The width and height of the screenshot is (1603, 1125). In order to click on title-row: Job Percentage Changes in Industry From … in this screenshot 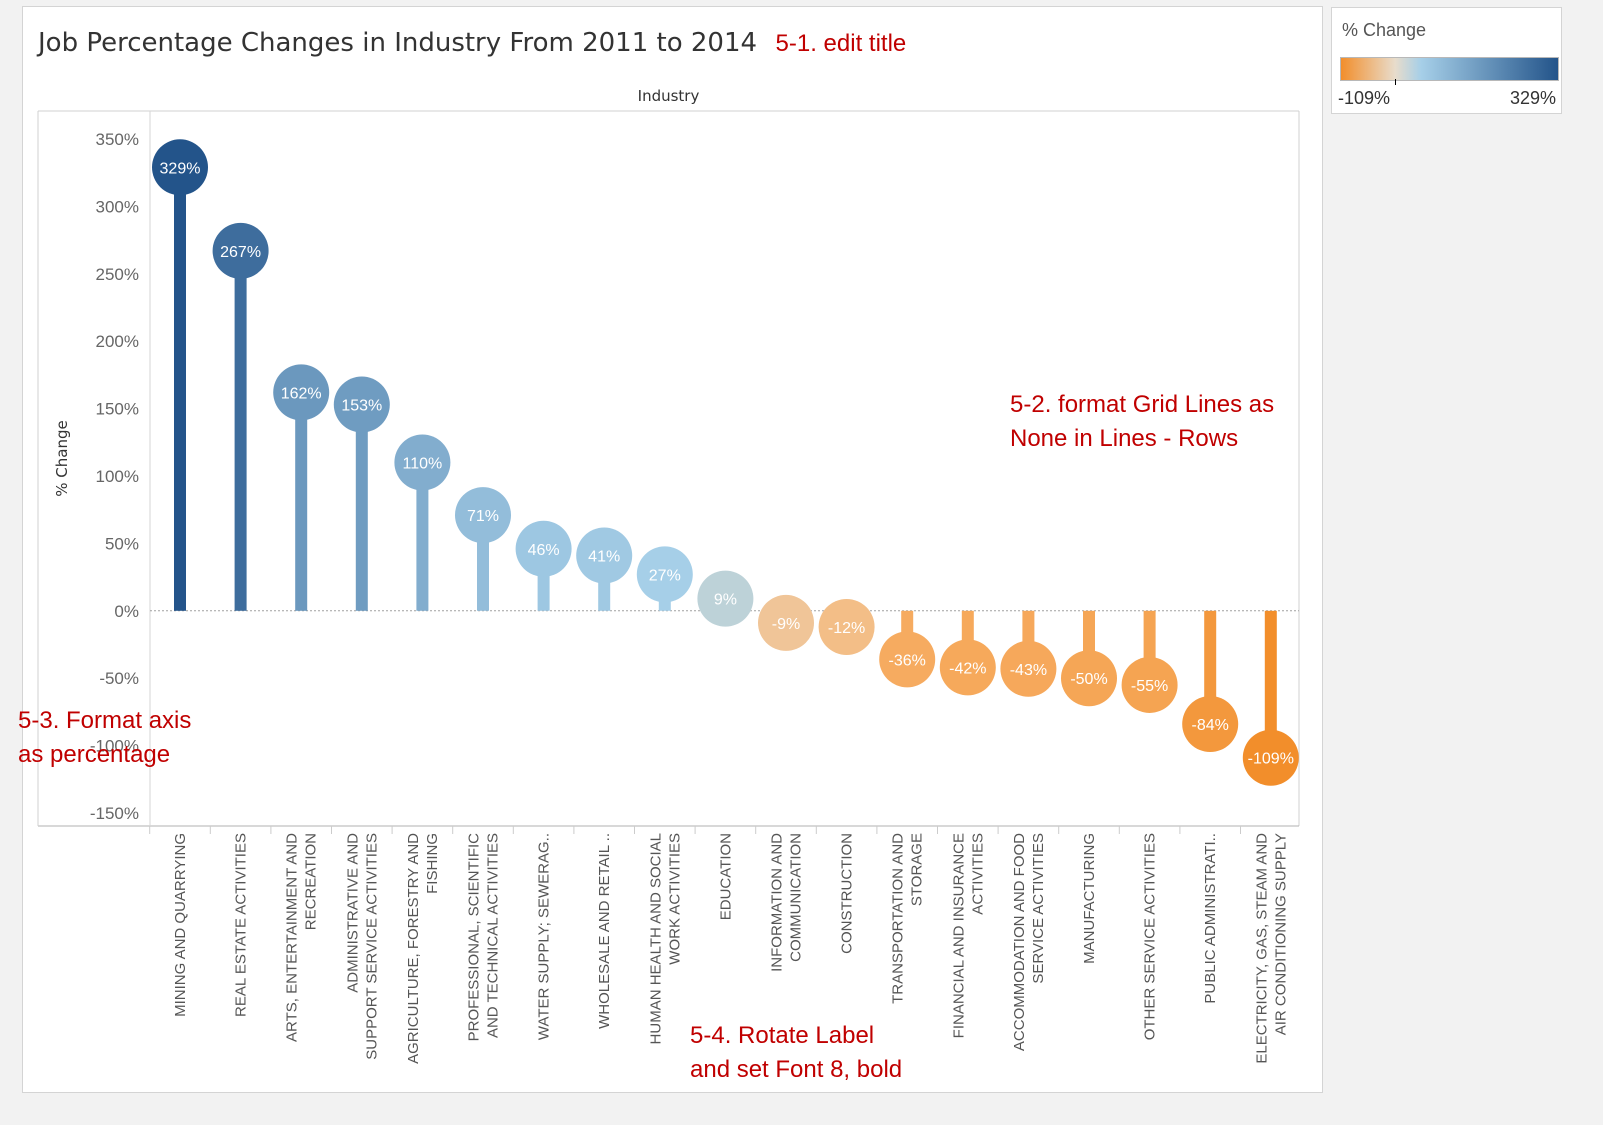, I will do `click(472, 48)`.